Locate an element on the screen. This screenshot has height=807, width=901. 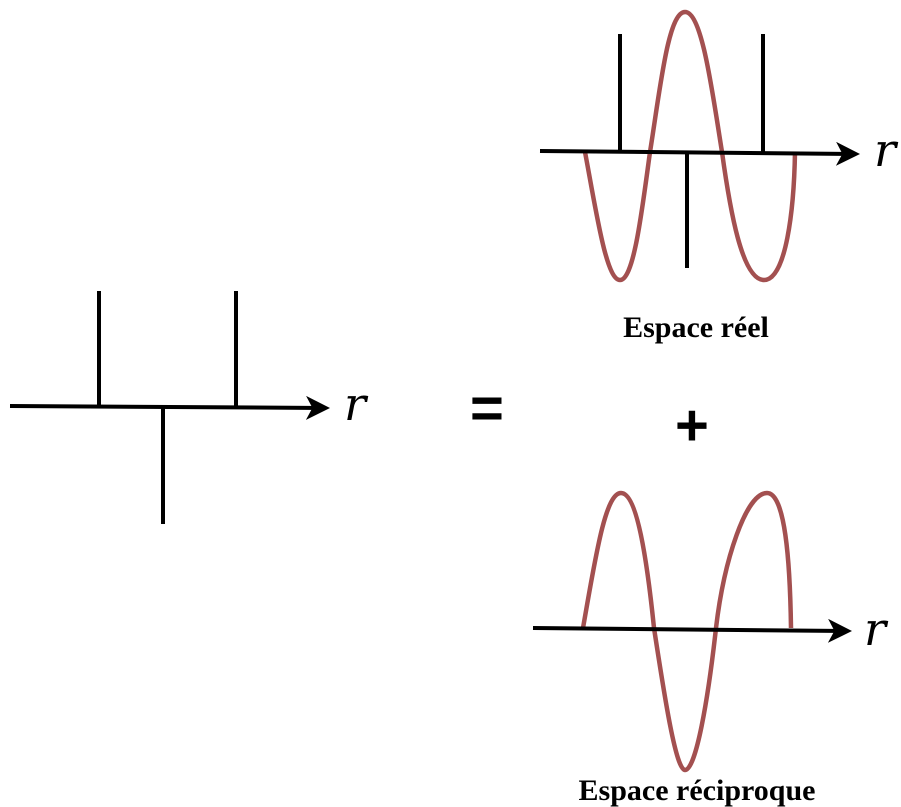
left-axis-arrow is located at coordinates (169, 407).